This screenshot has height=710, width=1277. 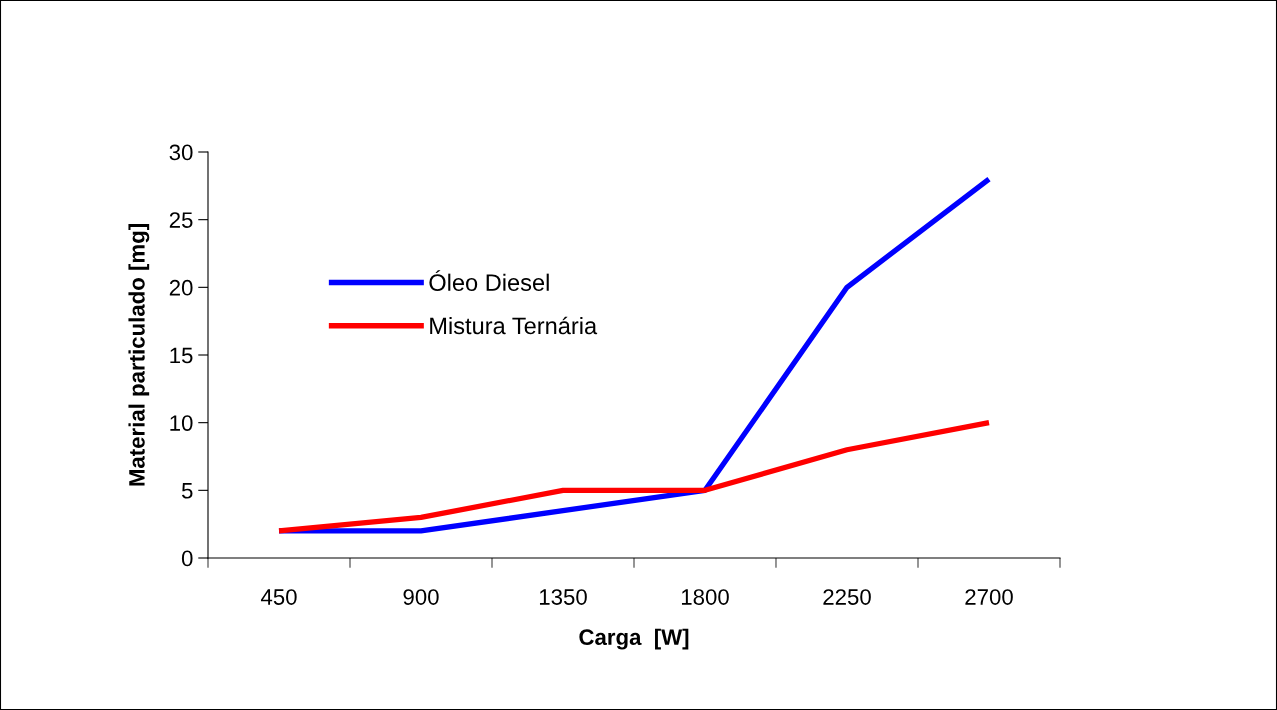 I want to click on y-tick-label: 5, so click(x=187, y=491).